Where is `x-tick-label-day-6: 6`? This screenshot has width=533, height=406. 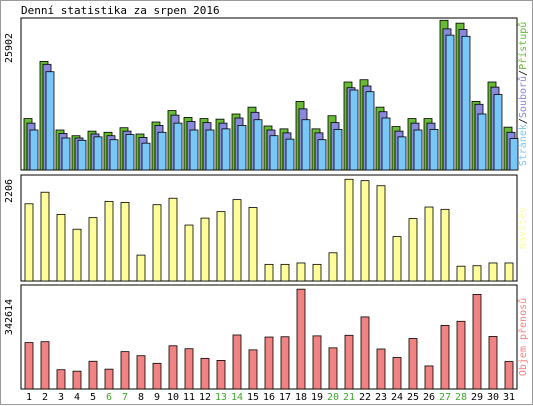 x-tick-label-day-6: 6 is located at coordinates (109, 397).